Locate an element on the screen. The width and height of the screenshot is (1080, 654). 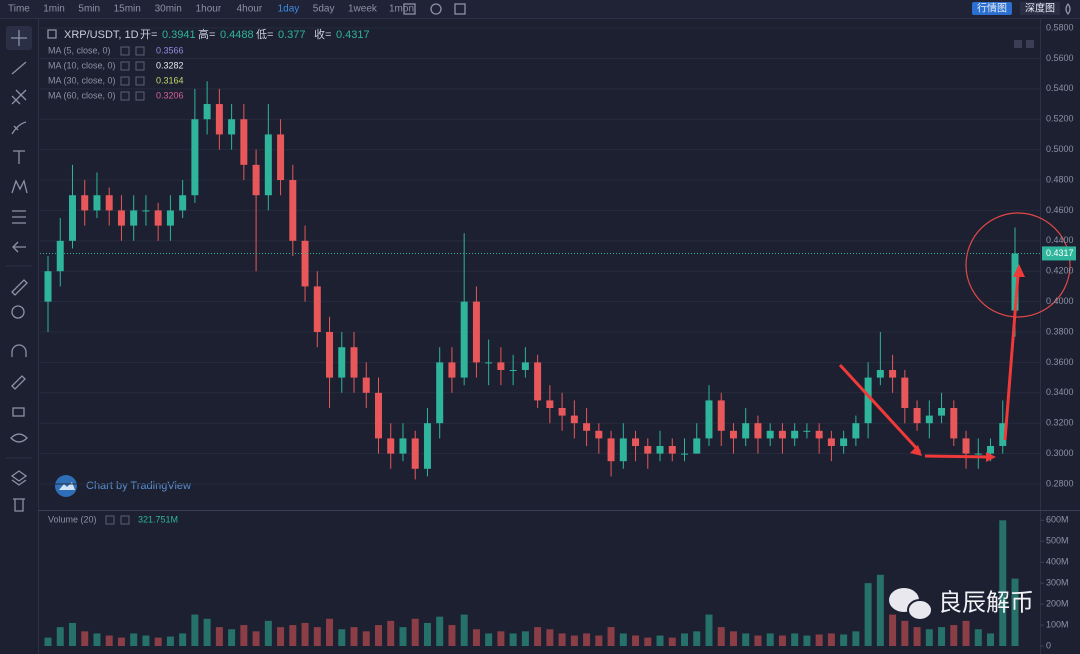
ma-legend-value: 0.3566 is located at coordinates (170, 50).